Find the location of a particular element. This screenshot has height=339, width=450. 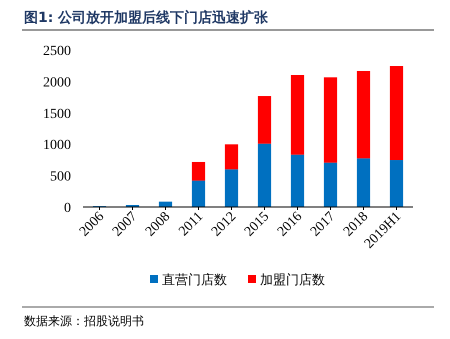

y-tick-label: 500 is located at coordinates (60, 177).